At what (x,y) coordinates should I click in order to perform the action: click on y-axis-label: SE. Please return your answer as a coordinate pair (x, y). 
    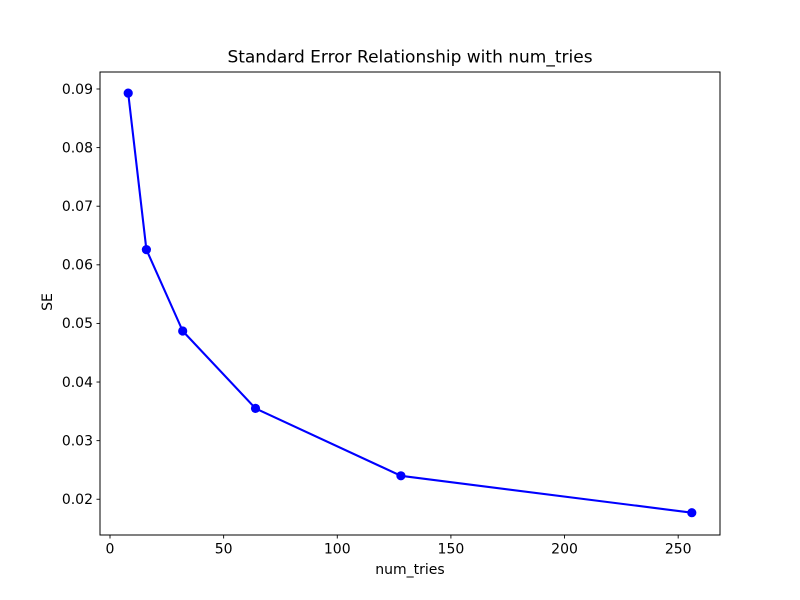
    Looking at the image, I should click on (48, 302).